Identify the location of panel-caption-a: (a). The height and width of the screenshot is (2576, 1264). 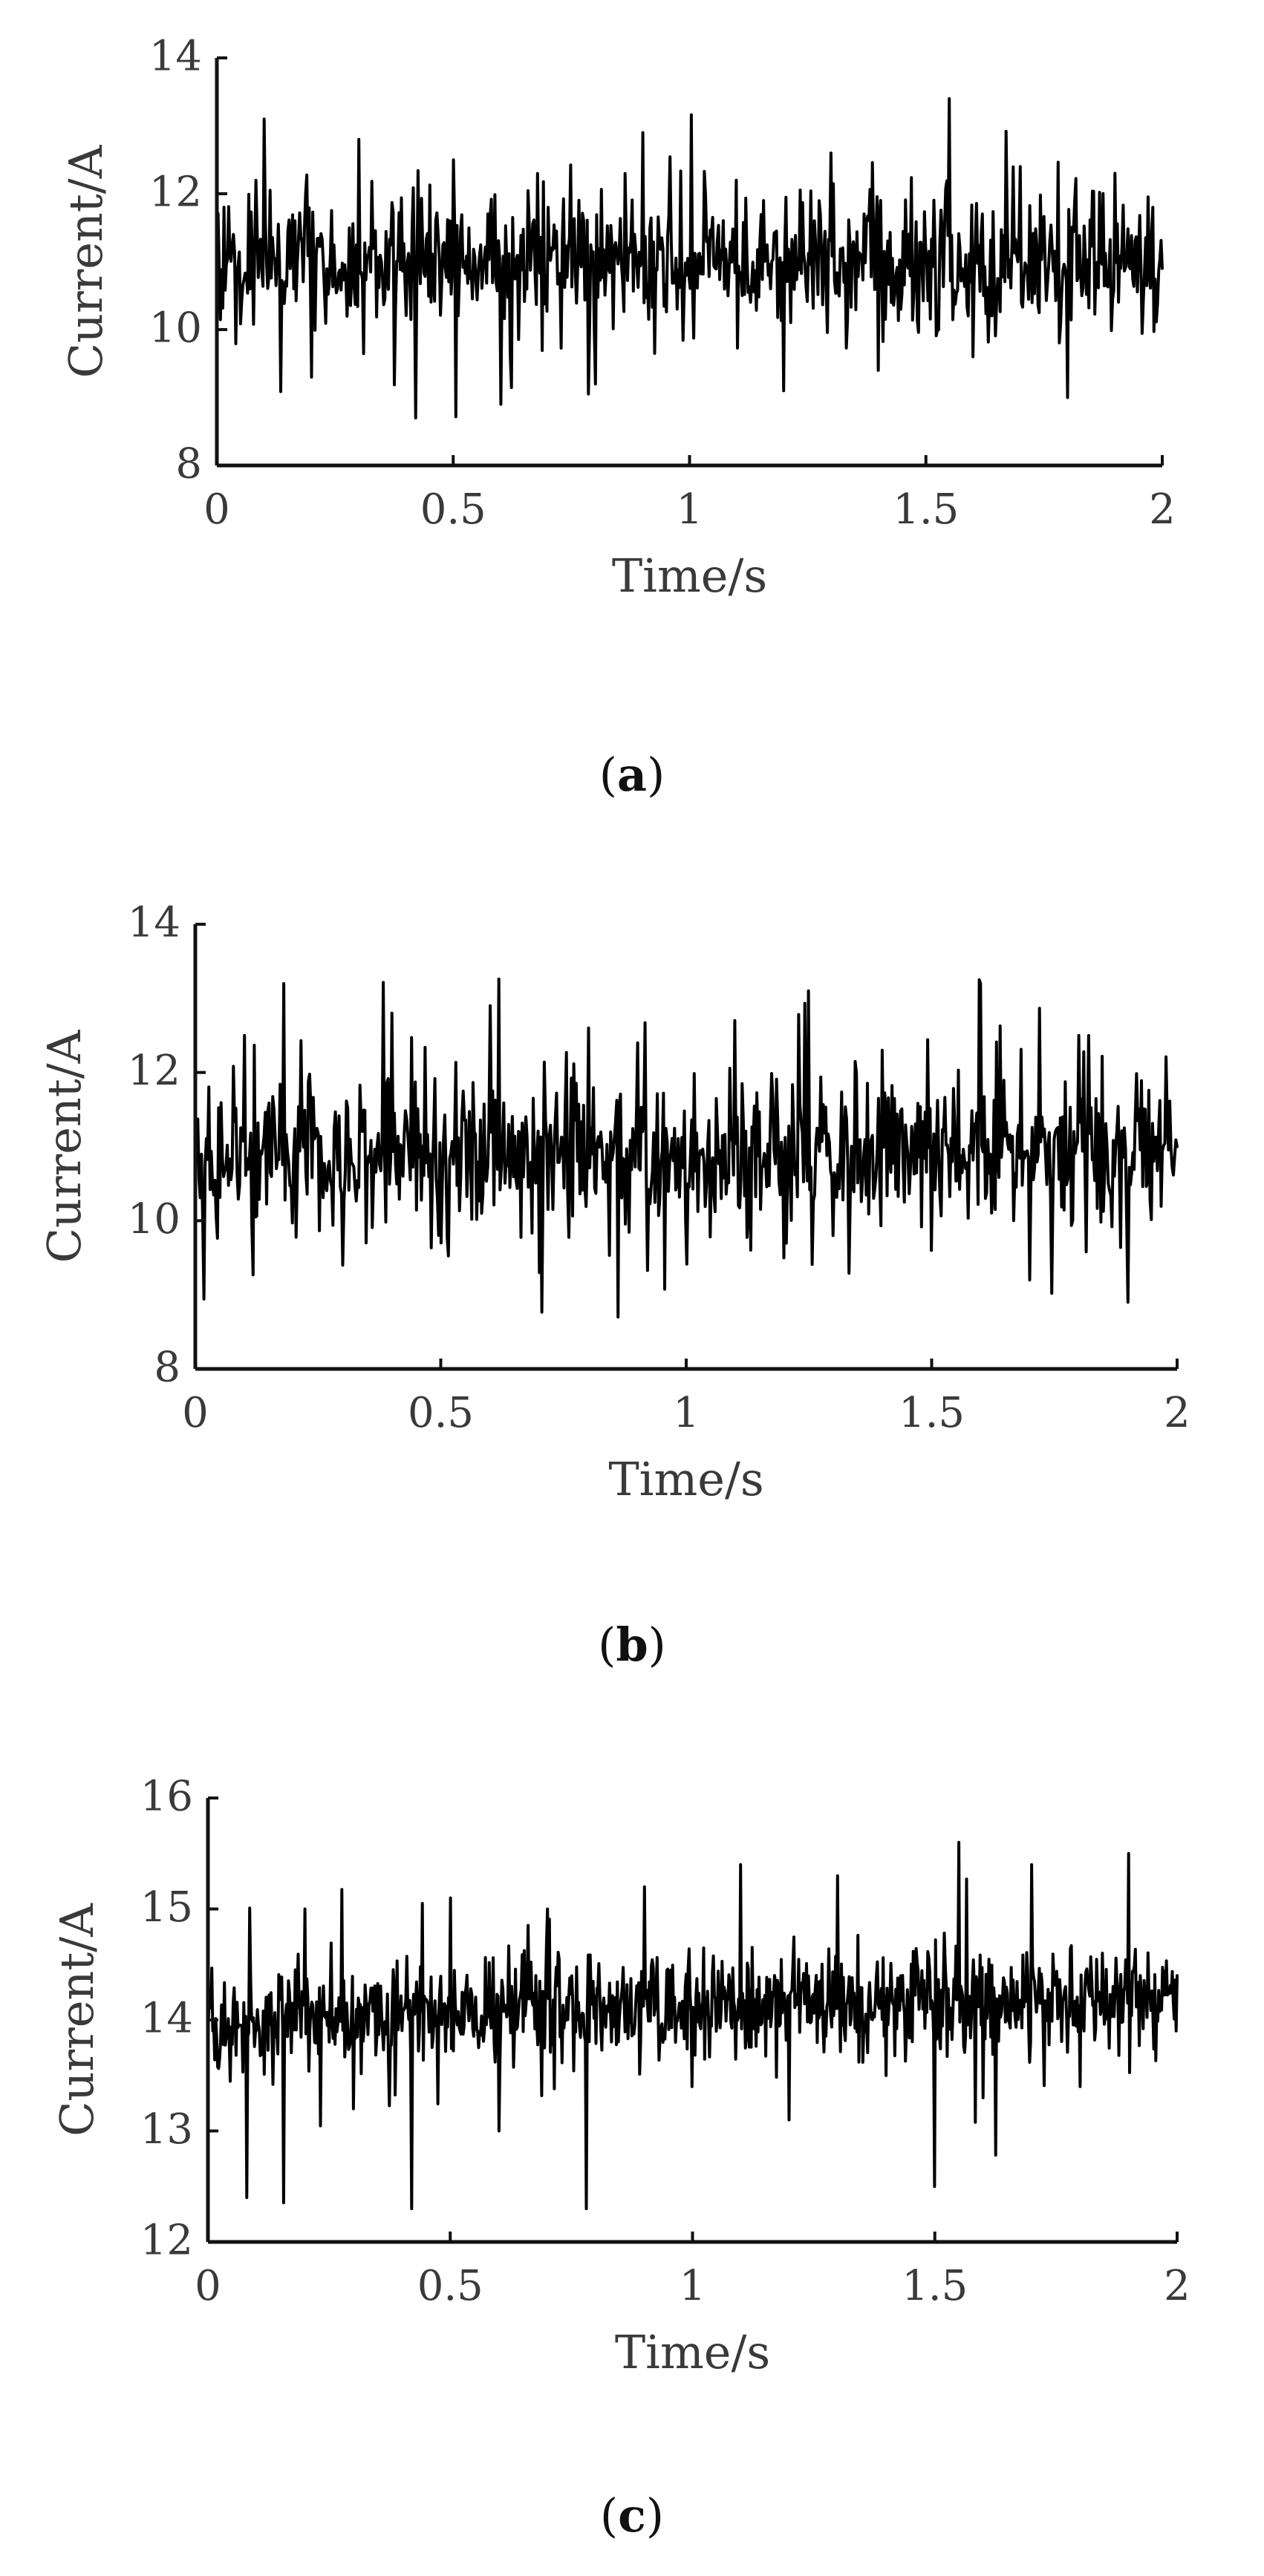
(632, 775).